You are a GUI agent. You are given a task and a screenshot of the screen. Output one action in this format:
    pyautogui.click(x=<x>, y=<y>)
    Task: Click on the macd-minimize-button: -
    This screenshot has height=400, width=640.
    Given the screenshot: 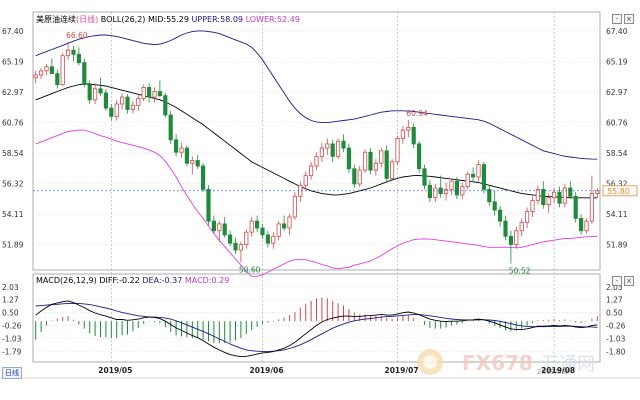 What is the action you would take?
    pyautogui.click(x=617, y=281)
    